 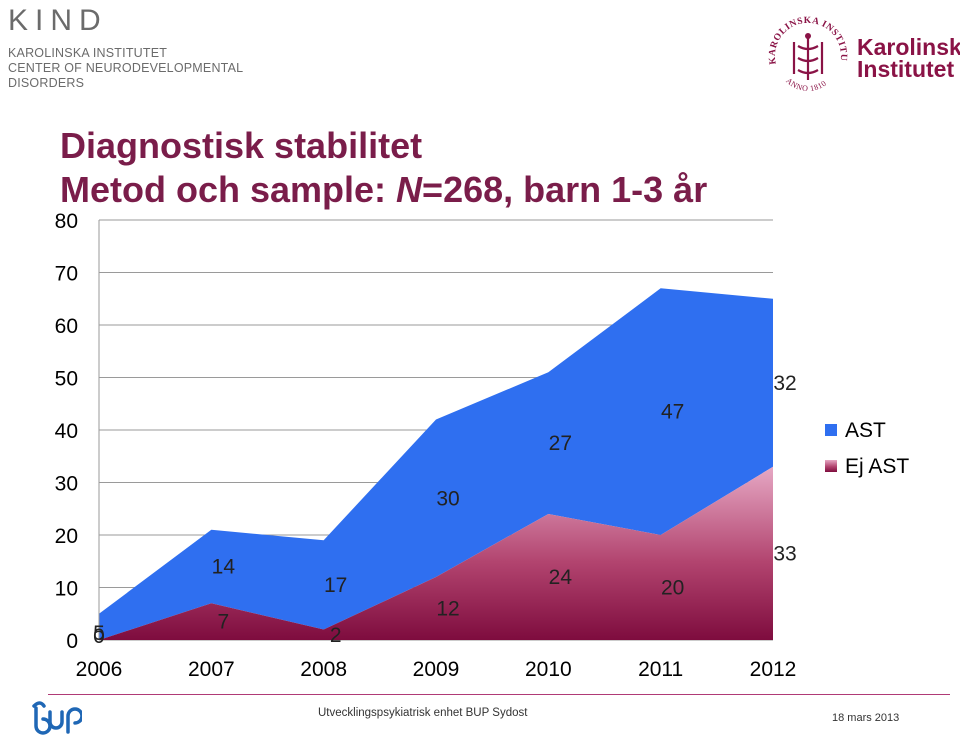 I want to click on data-label-ej-ast-2006: 0, so click(x=99, y=636).